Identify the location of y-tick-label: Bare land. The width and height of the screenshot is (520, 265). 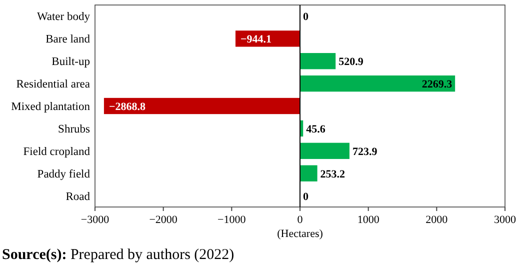
(68, 40).